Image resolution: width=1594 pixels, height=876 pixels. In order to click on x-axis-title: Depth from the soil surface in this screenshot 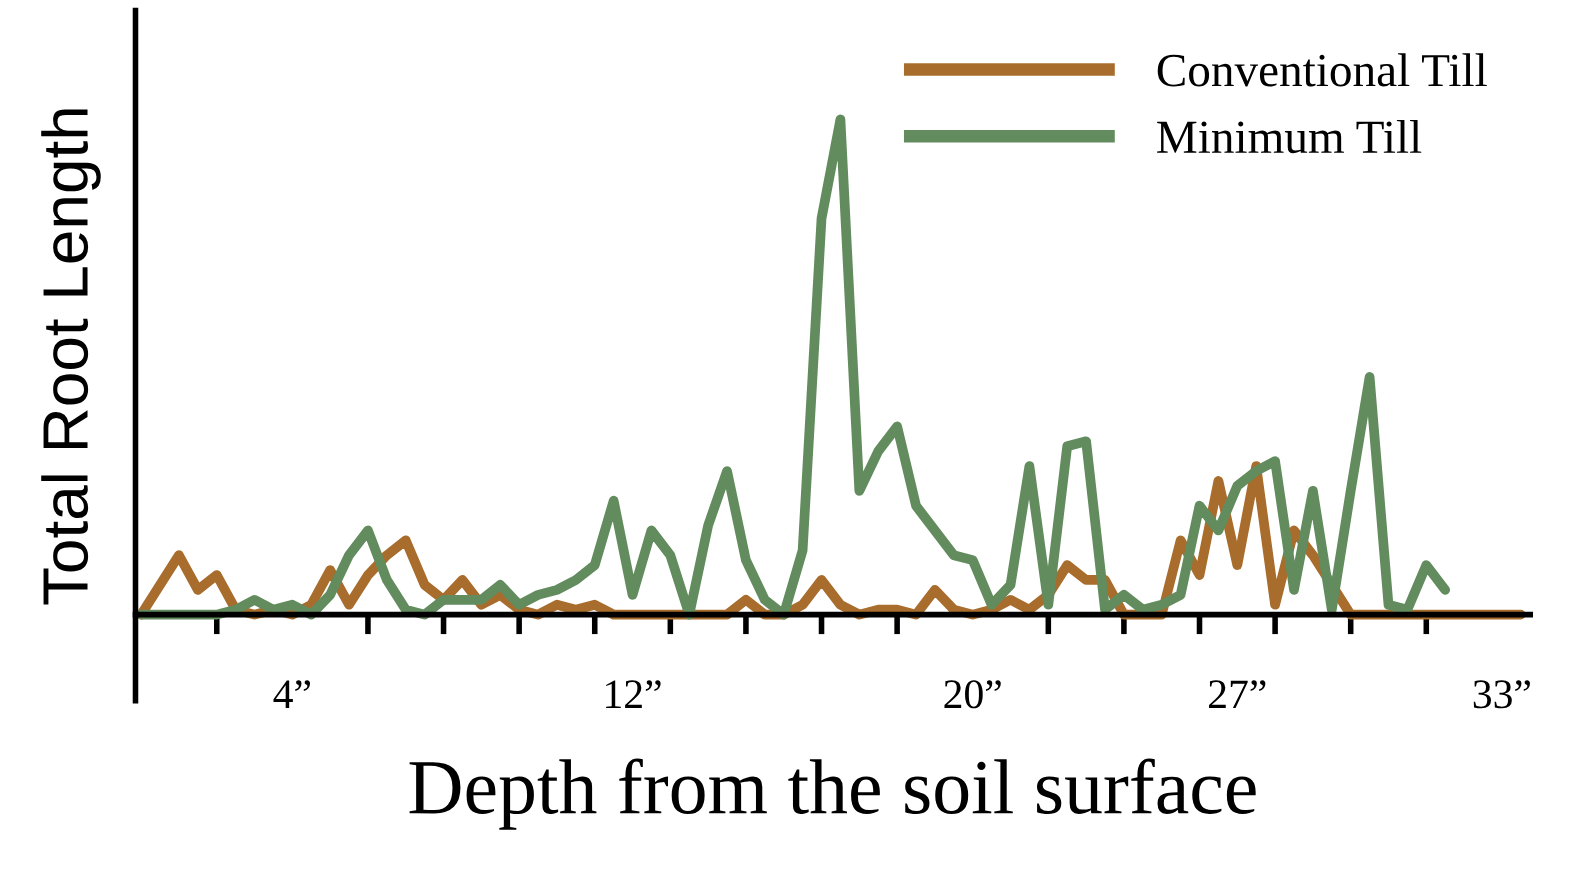, I will do `click(832, 794)`.